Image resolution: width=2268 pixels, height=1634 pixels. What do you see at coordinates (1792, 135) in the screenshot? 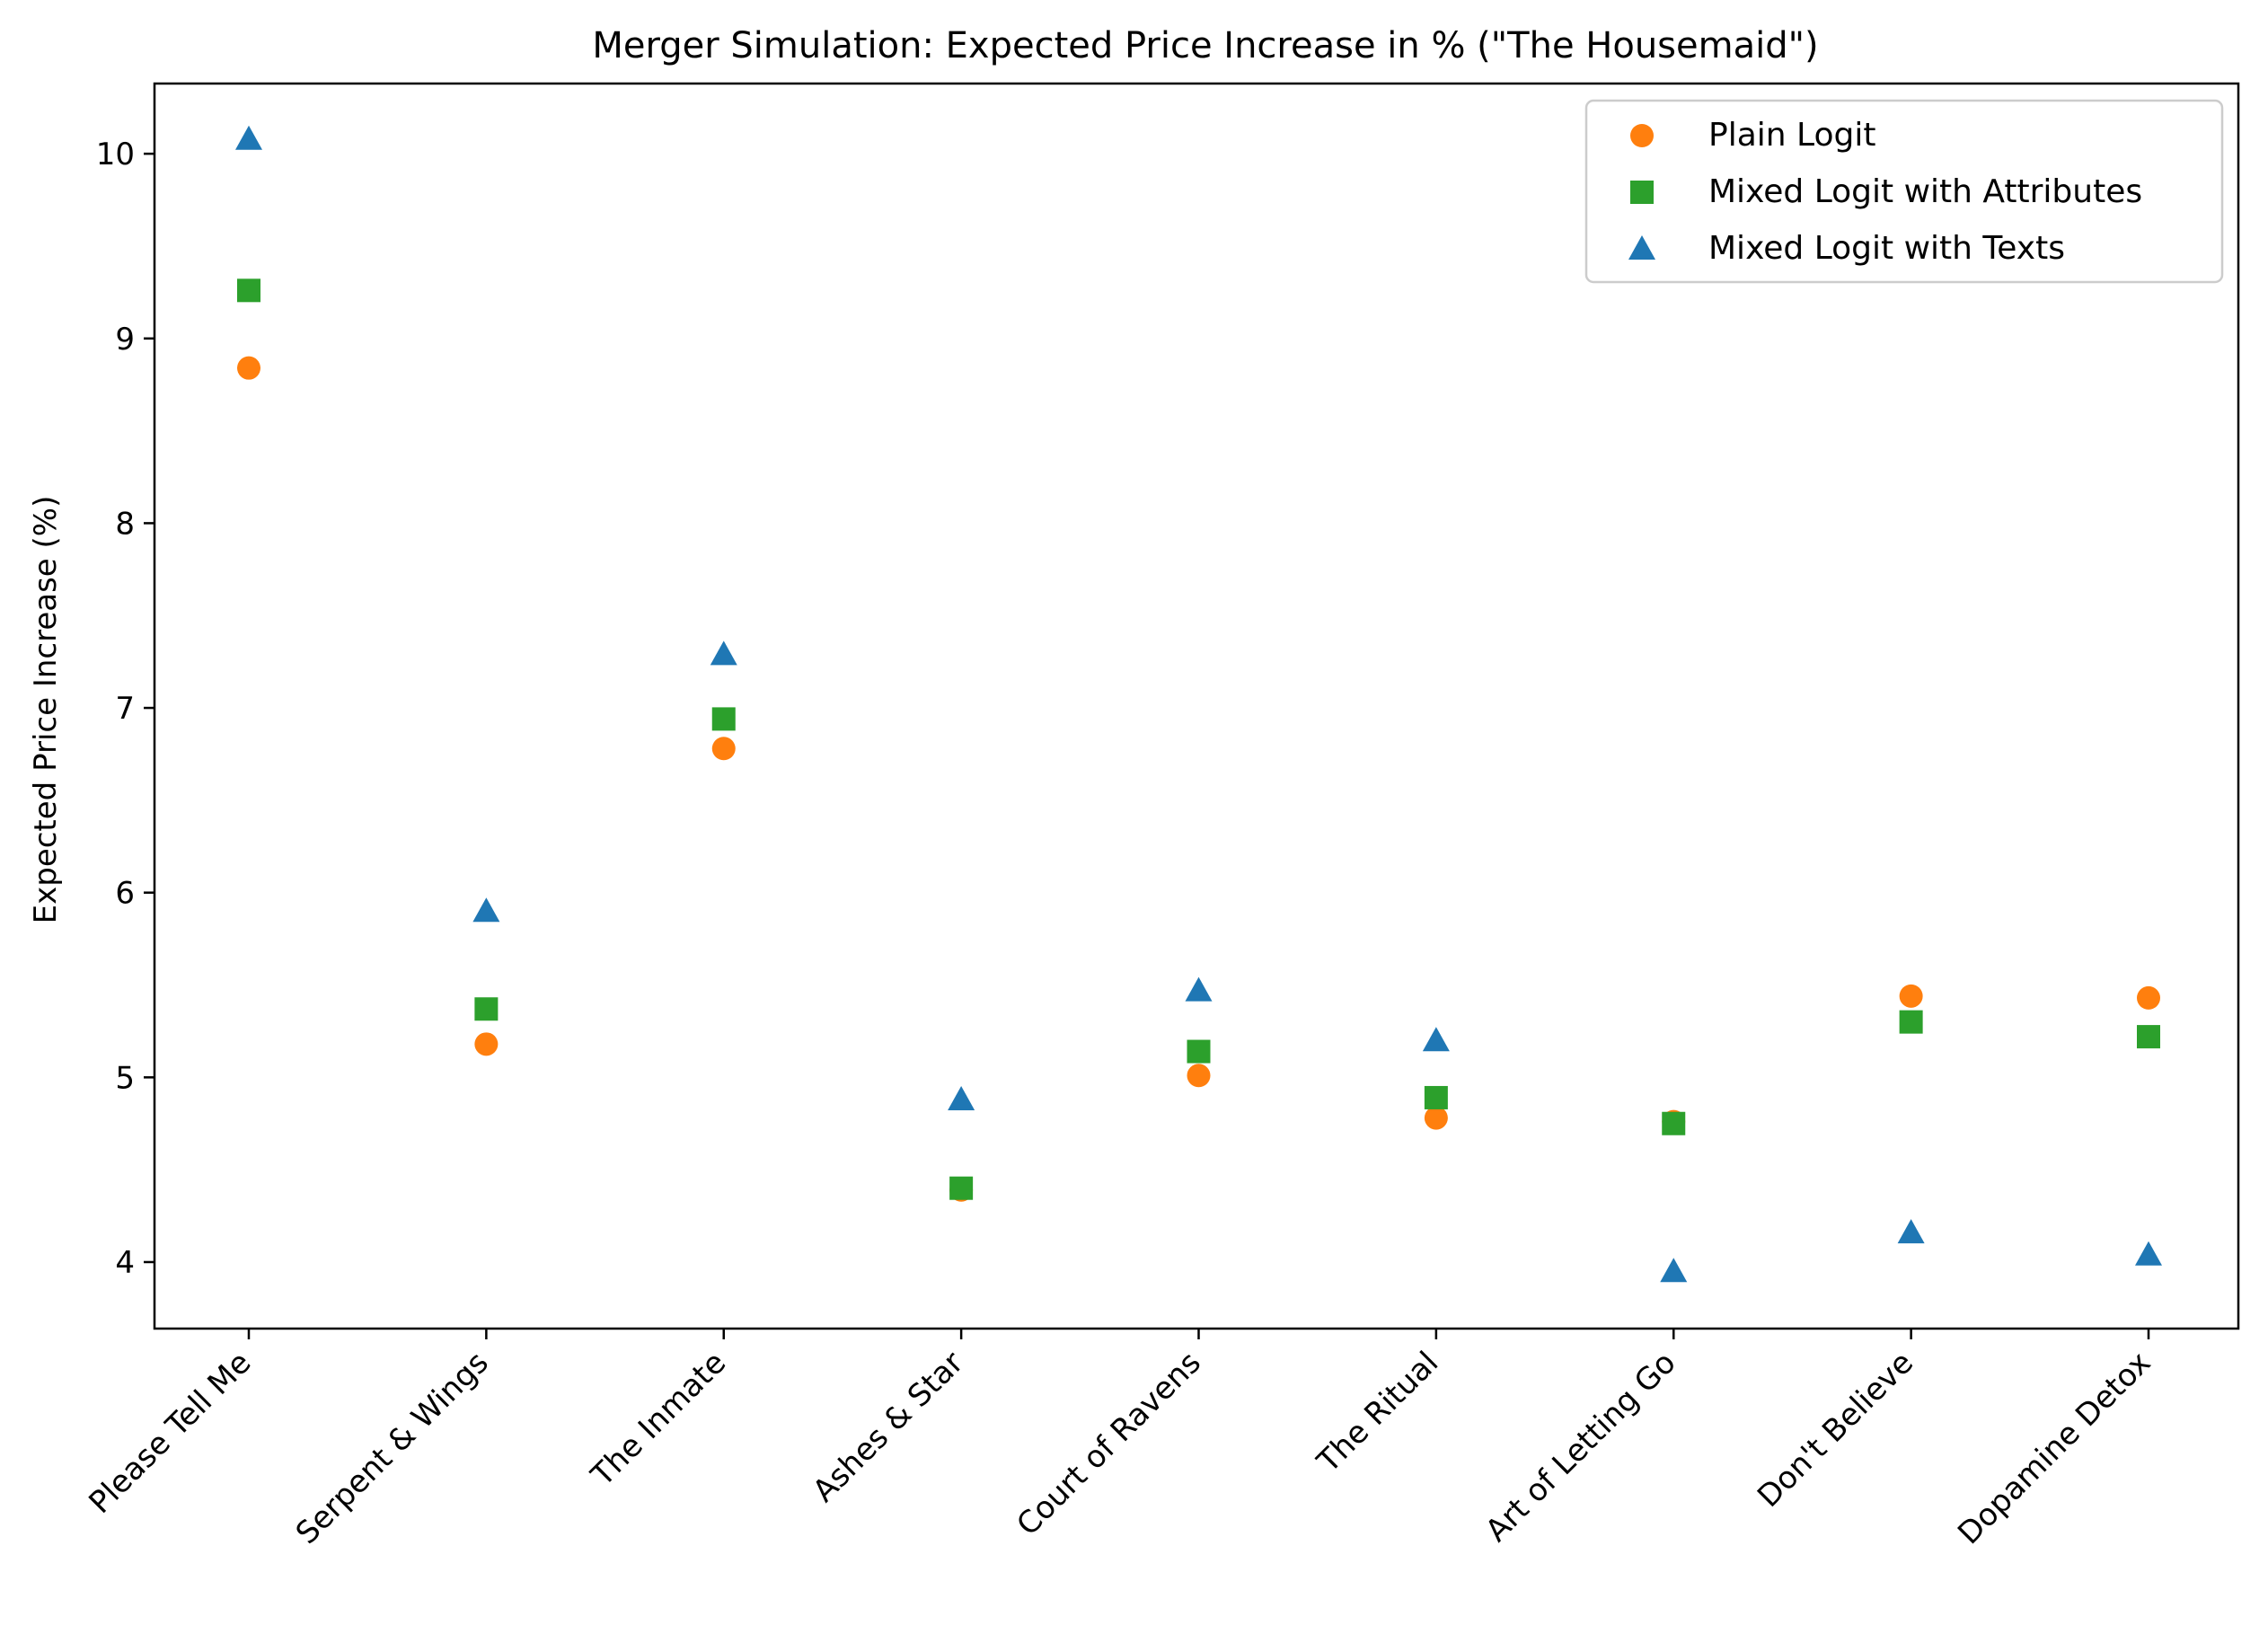
I see `legend-label: Plain Logit` at bounding box center [1792, 135].